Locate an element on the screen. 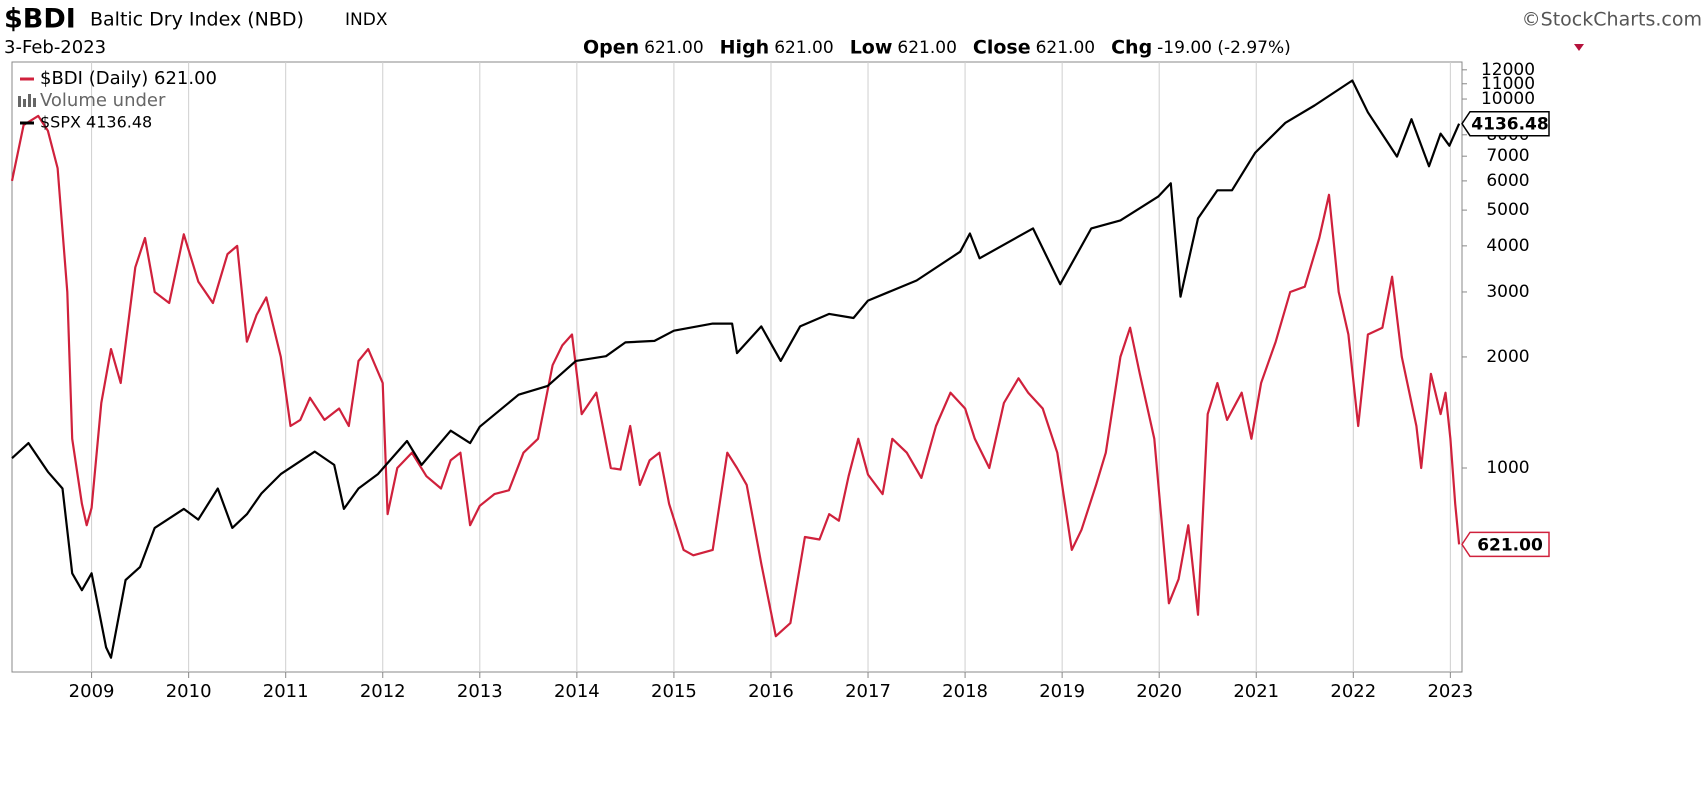 This screenshot has width=1706, height=785. y-tick-label: 3000 is located at coordinates (1507, 292).